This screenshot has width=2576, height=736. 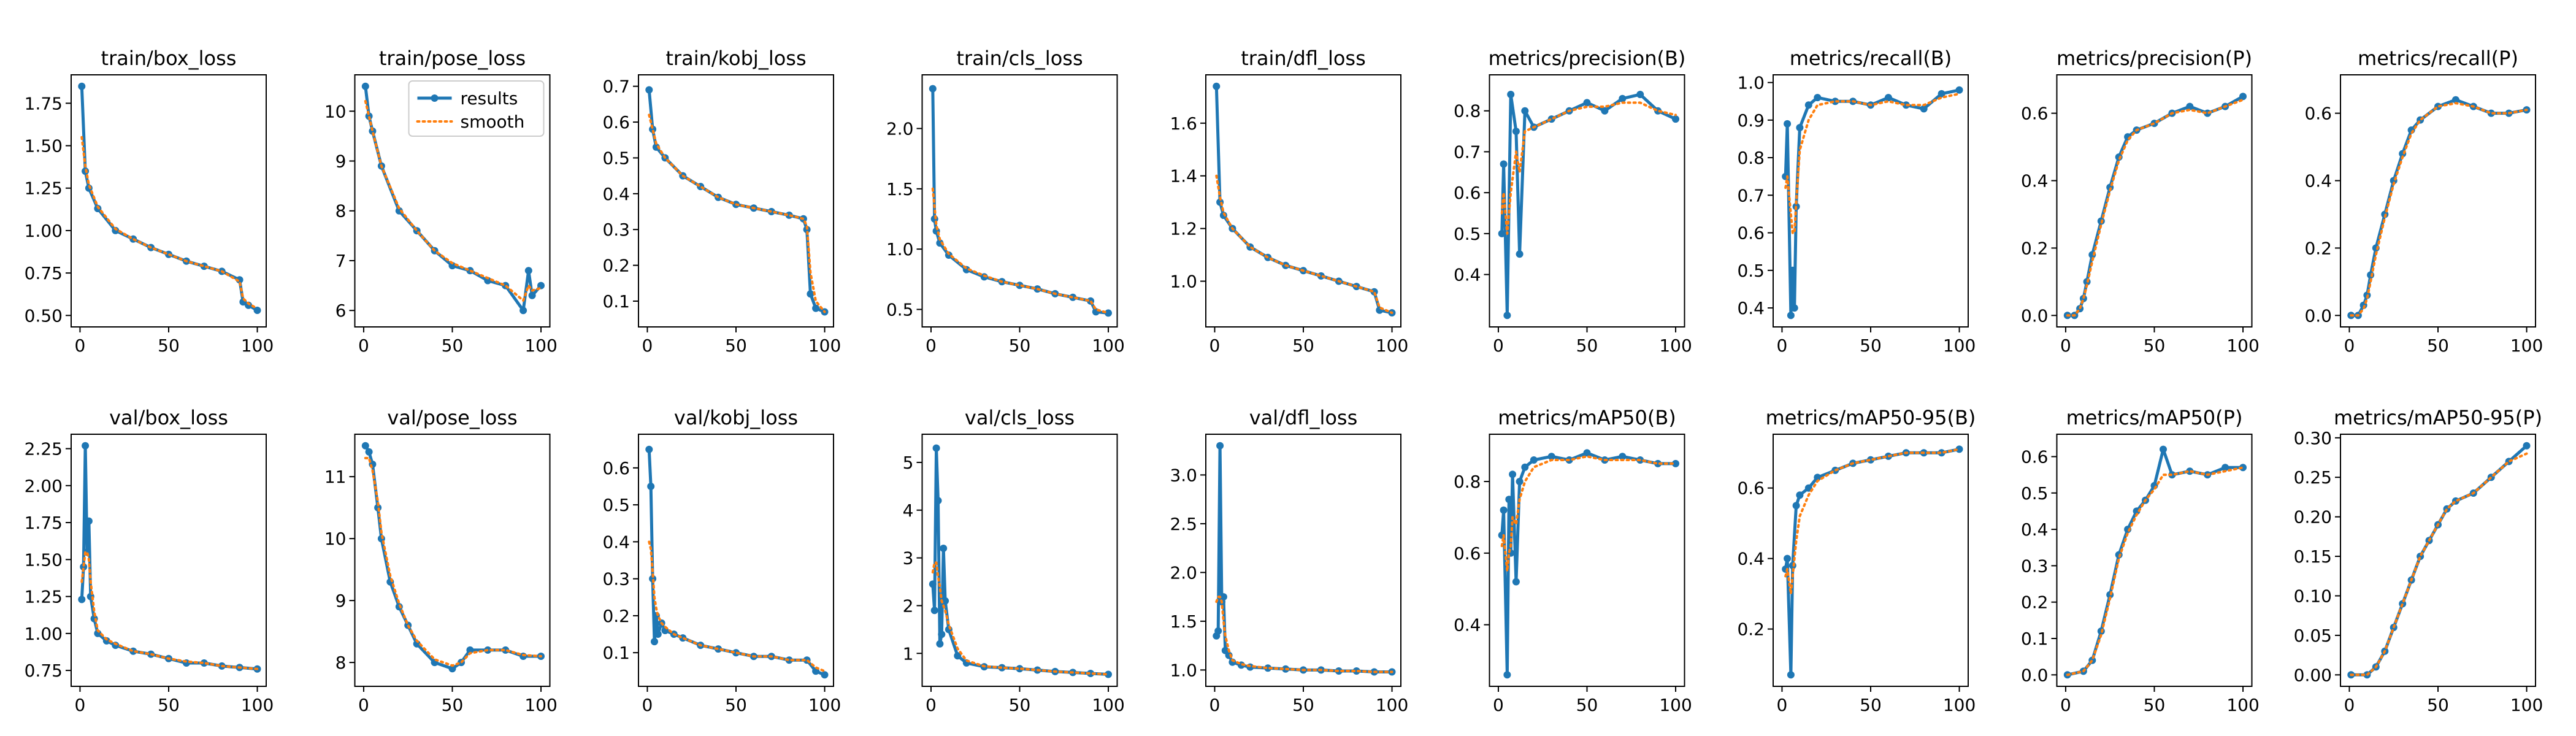 What do you see at coordinates (908, 653) in the screenshot?
I see `y-tick-label: 1` at bounding box center [908, 653].